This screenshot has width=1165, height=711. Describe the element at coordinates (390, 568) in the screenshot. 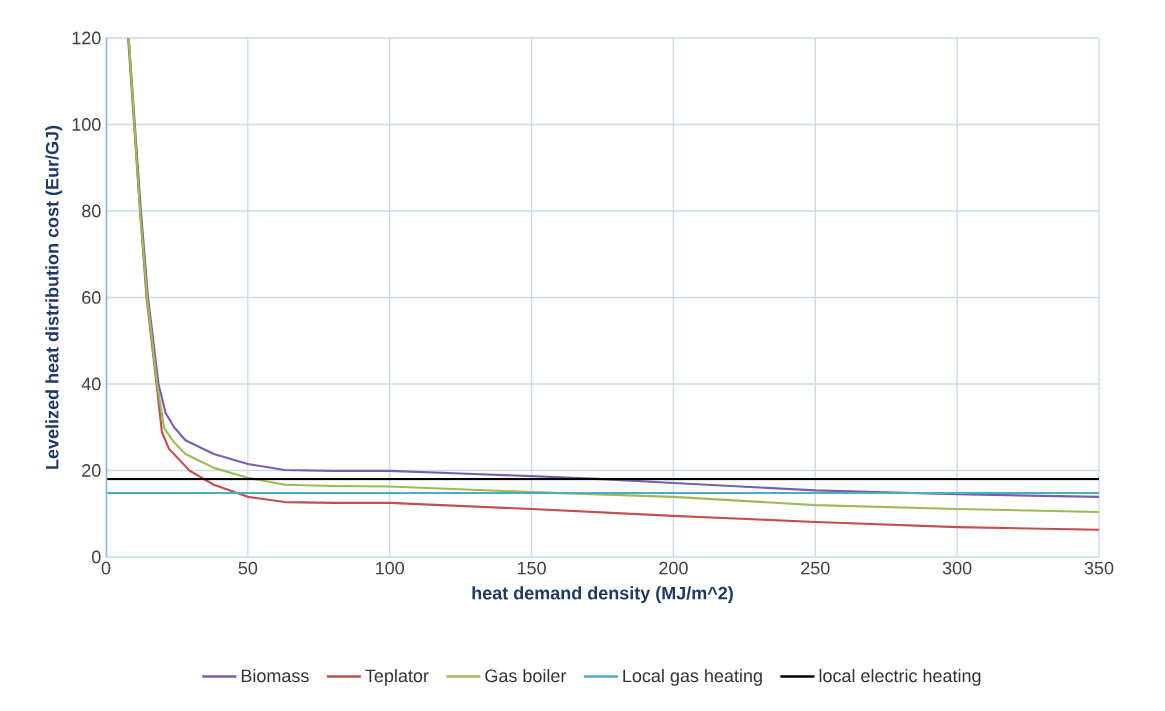

I see `x-tick-label: 100` at that location.